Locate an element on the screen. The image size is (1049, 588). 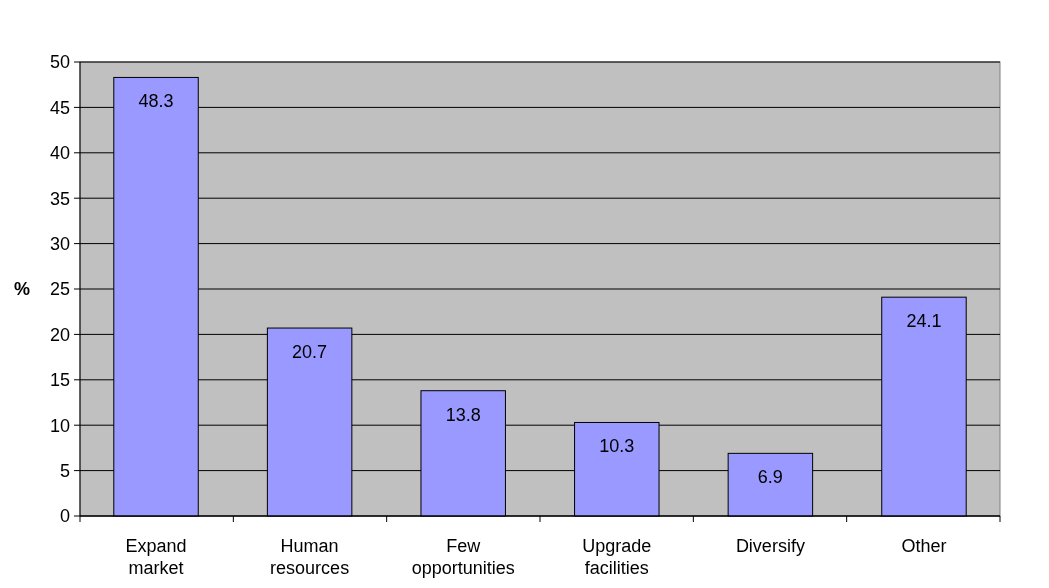
x-tick-label: Other is located at coordinates (924, 546).